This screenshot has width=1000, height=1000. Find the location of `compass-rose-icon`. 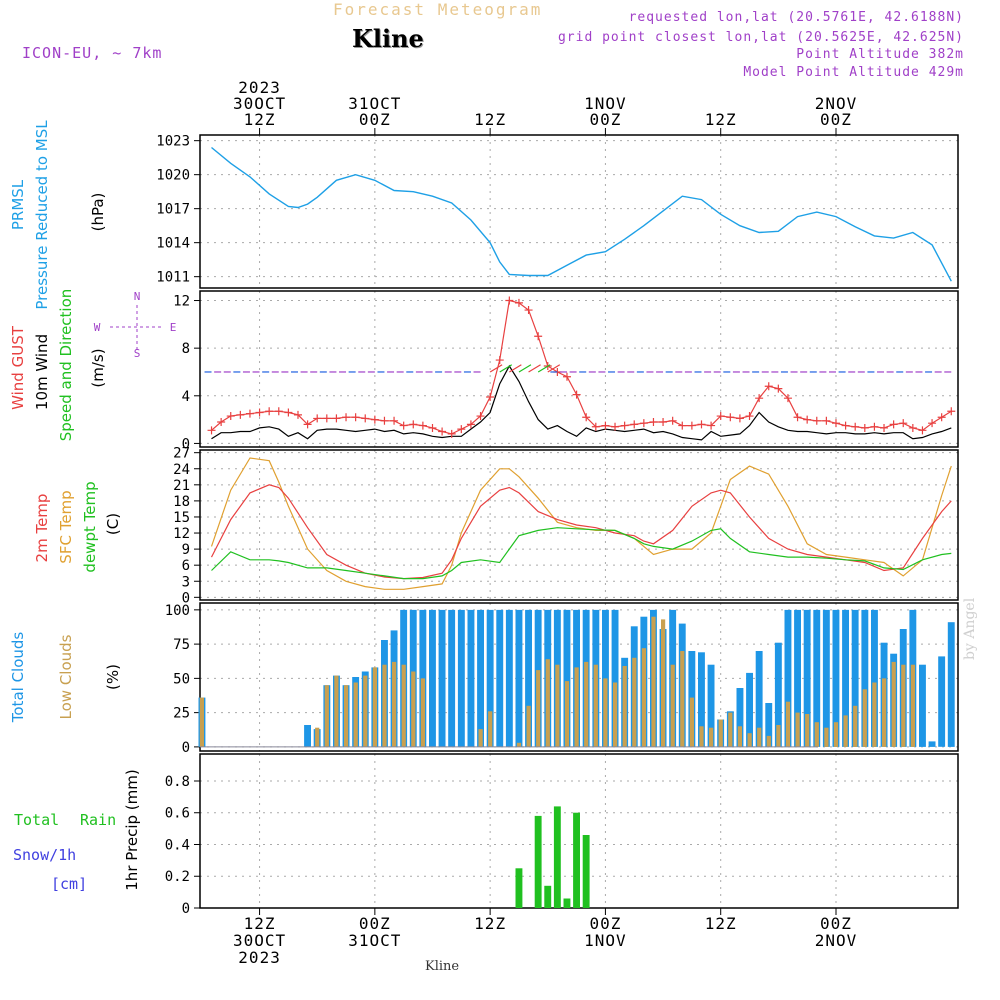

compass-rose-icon is located at coordinates (137, 327).